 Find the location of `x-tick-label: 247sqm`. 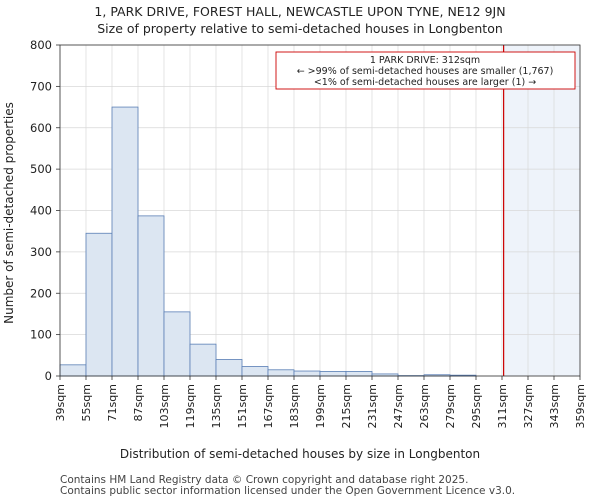

x-tick-label: 247sqm is located at coordinates (398, 406).